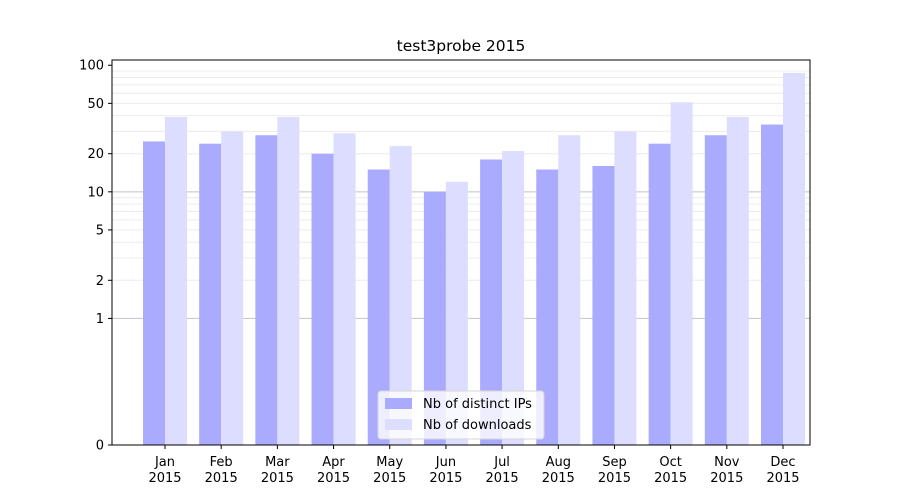 Image resolution: width=900 pixels, height=500 pixels. What do you see at coordinates (794, 259) in the screenshot?
I see `bar-downloads-dec` at bounding box center [794, 259].